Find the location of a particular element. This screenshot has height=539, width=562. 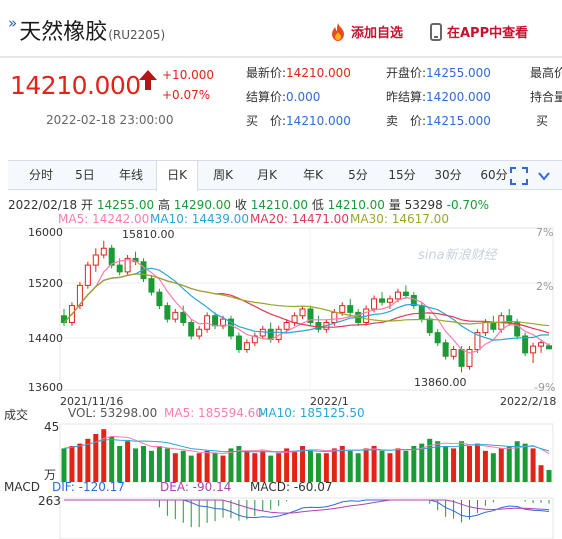

chevron-down-icon is located at coordinates (544, 176).